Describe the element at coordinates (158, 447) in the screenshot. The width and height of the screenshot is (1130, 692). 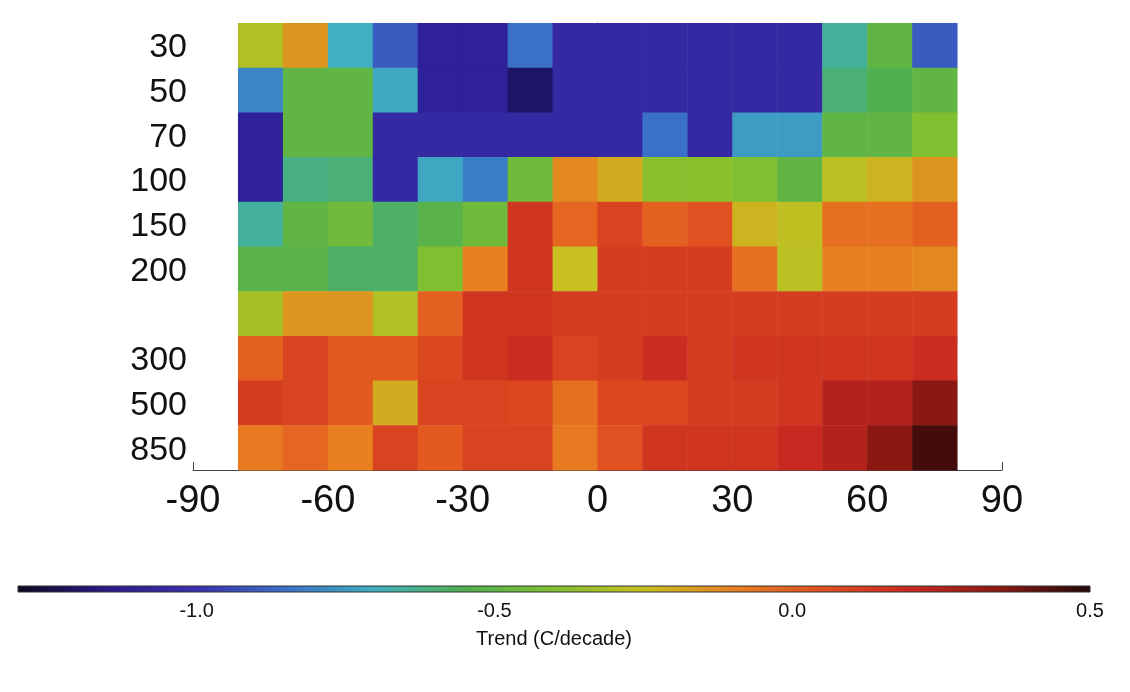
I see `y-tick-label: 850` at that location.